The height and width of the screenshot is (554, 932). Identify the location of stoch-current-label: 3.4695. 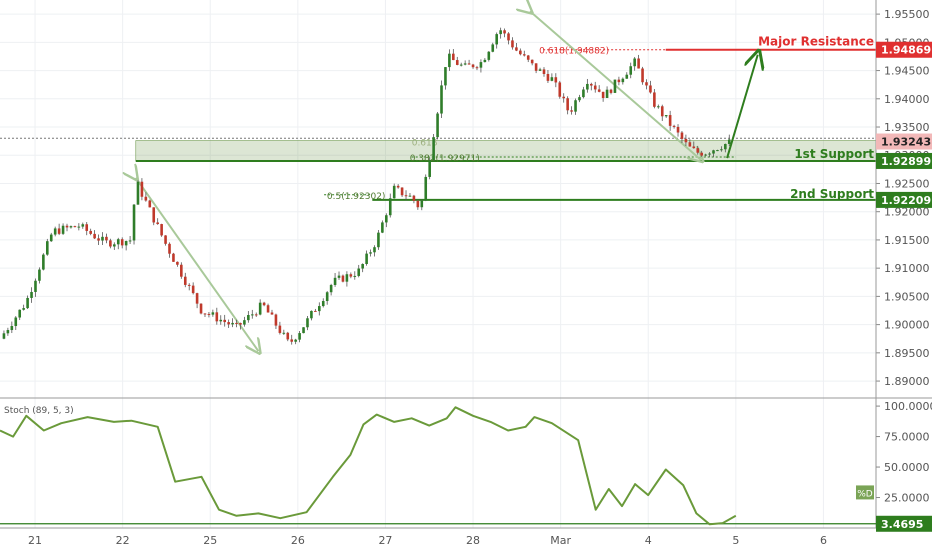
(902, 524).